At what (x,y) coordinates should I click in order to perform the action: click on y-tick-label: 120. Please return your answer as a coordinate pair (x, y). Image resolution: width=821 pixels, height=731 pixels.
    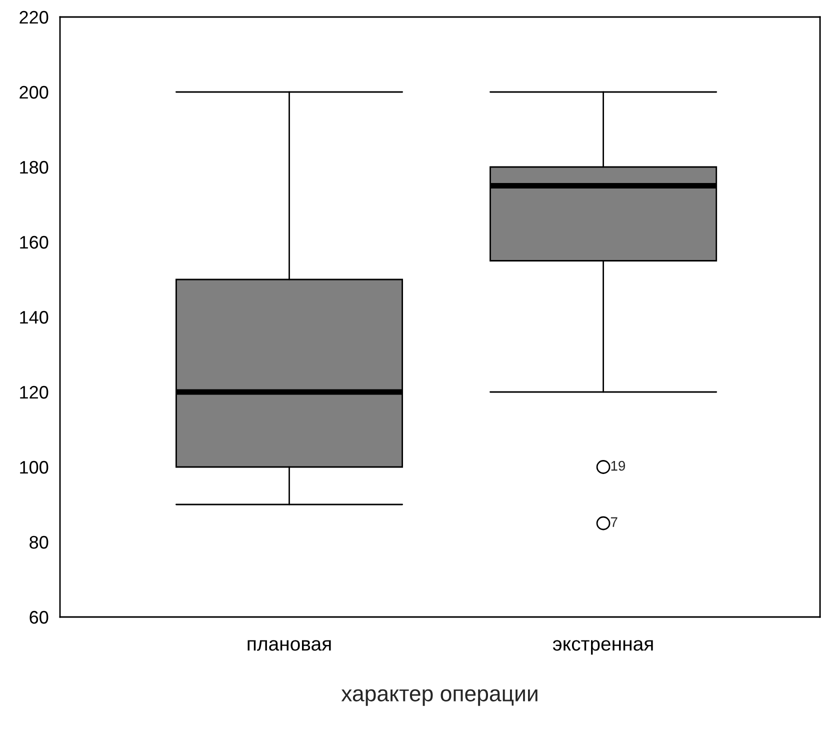
    Looking at the image, I should click on (34, 392).